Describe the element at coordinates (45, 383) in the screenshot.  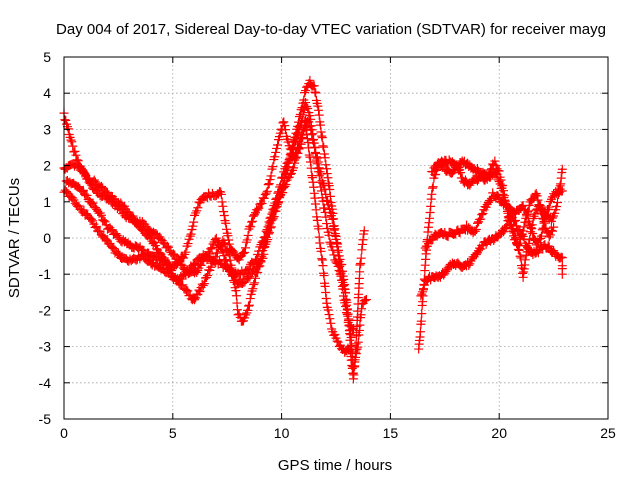
I see `y-tick-label: -4` at that location.